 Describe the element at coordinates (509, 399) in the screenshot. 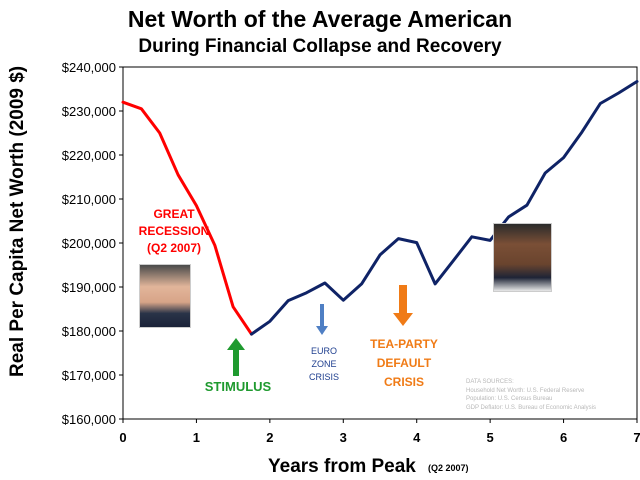

I see `data-sources-line-3: Population: U.S. Census Bureau` at that location.